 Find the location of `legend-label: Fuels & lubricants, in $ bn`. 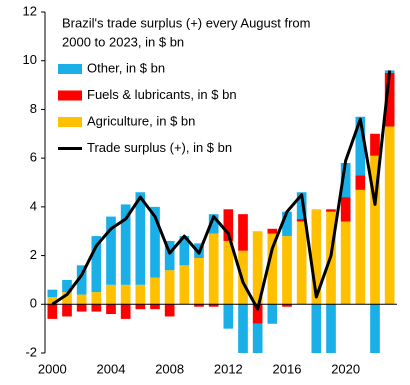

legend-label: Fuels & lubricants, in $ bn is located at coordinates (162, 94).